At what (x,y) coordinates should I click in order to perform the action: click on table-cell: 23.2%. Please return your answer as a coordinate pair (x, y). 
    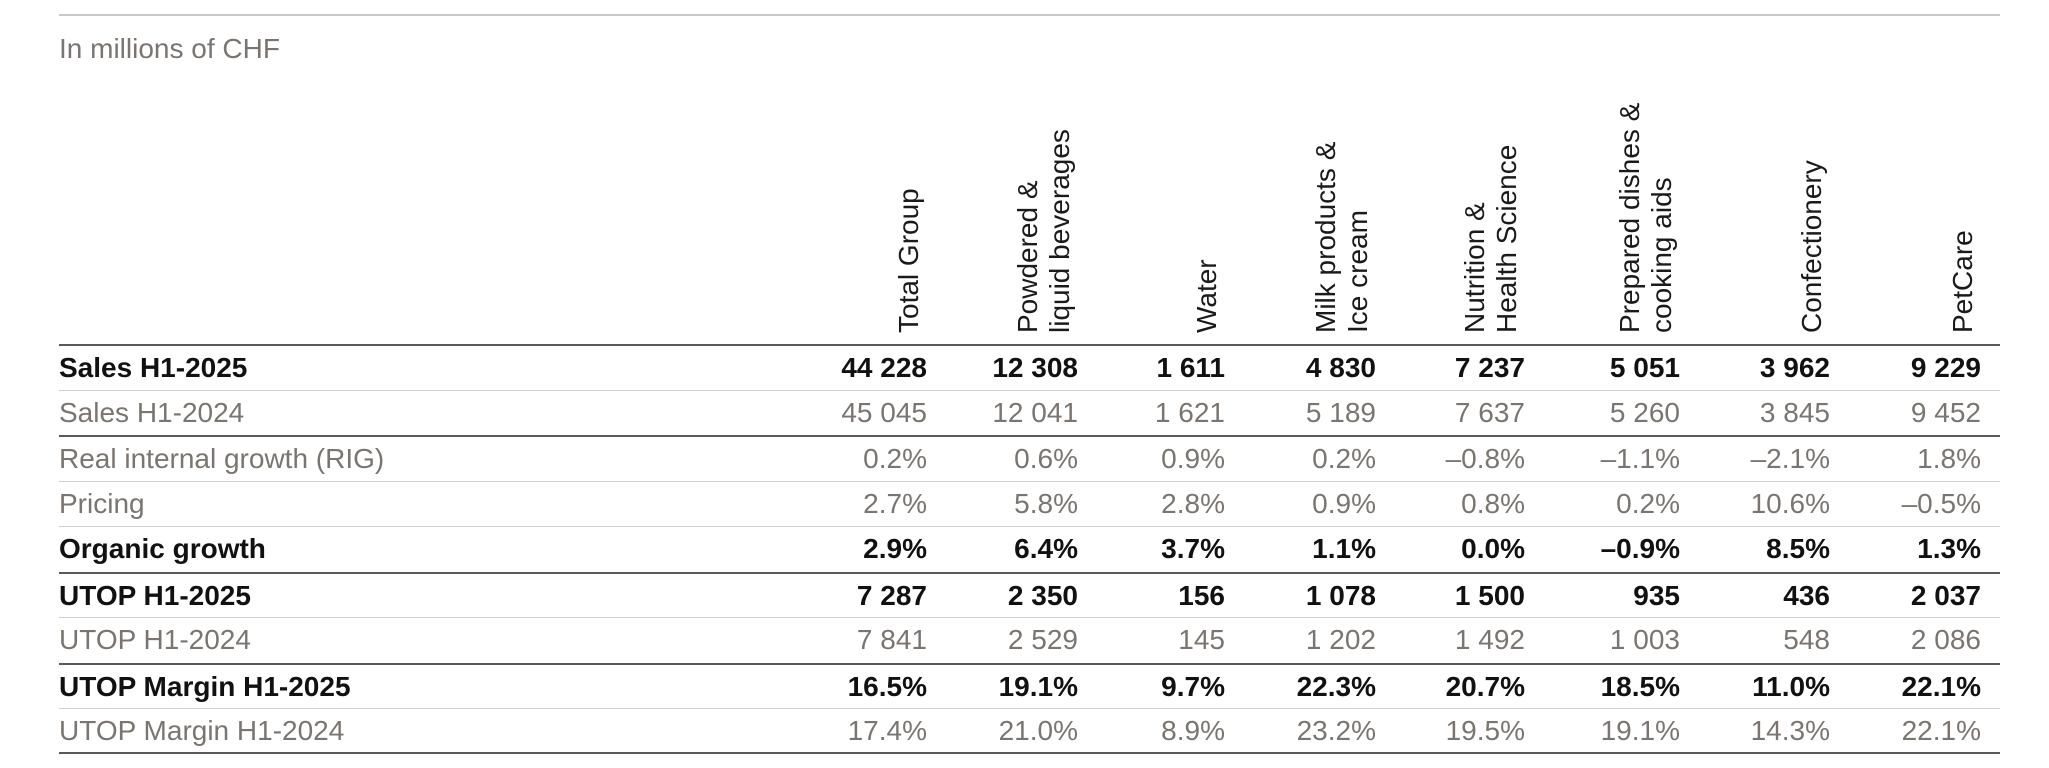
    Looking at the image, I should click on (1336, 730).